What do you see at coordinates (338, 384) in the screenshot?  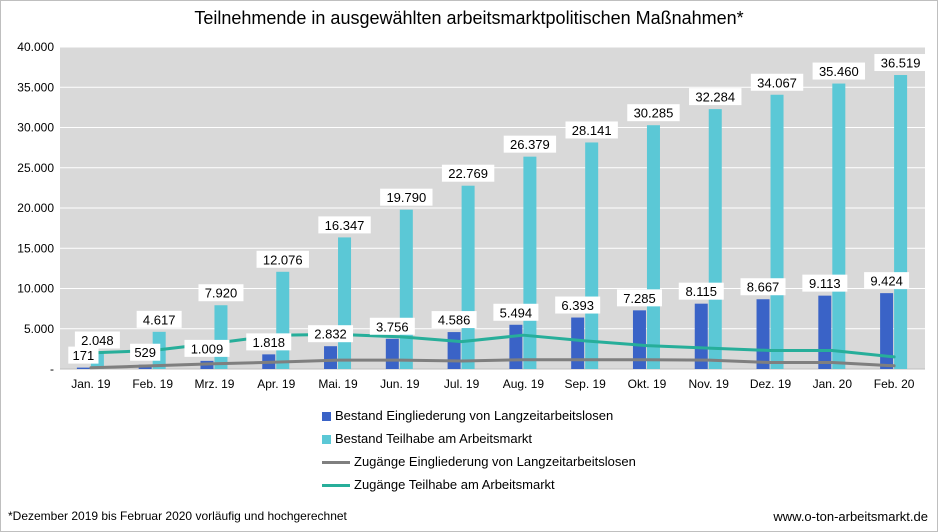 I see `x-tick-label: Mai. 19` at bounding box center [338, 384].